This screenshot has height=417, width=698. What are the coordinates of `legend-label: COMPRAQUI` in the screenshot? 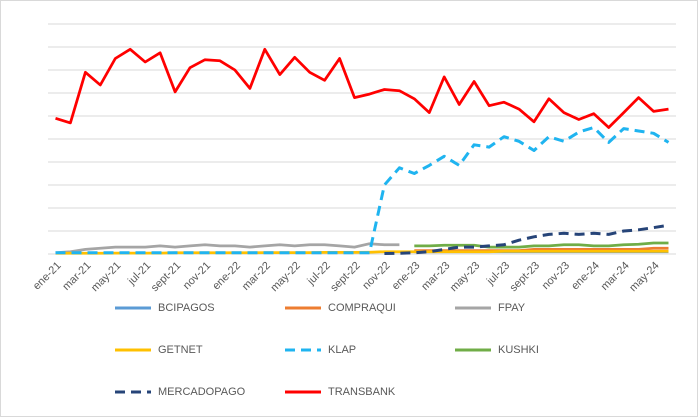 It's located at (362, 308).